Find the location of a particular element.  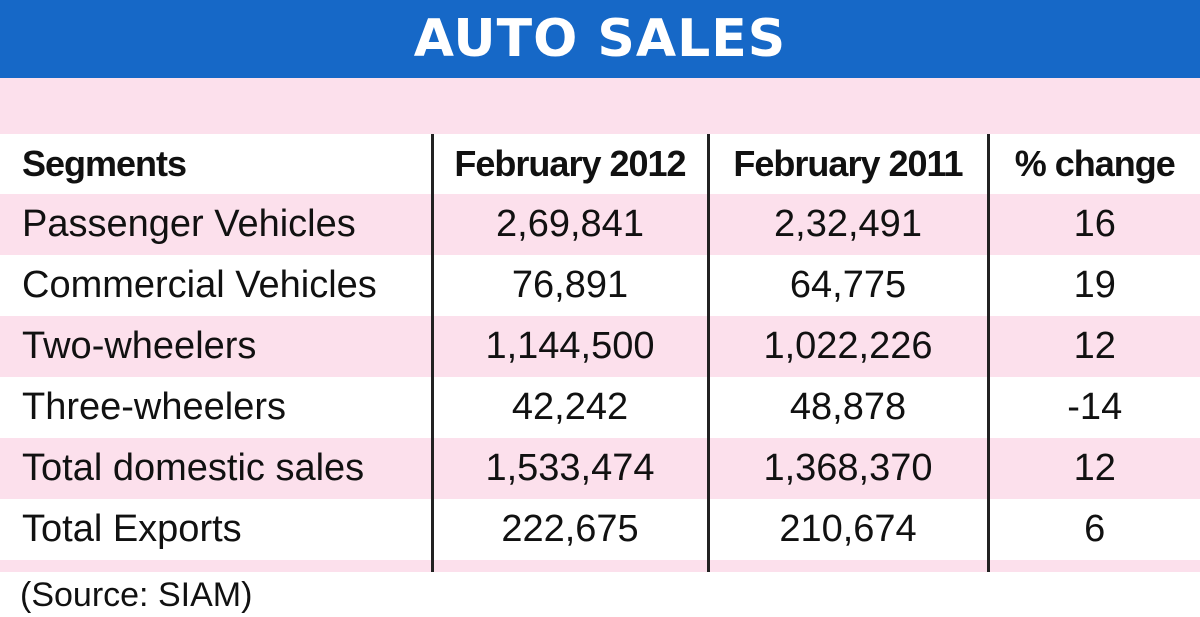

row-percent-change: -14 is located at coordinates (1093, 407).